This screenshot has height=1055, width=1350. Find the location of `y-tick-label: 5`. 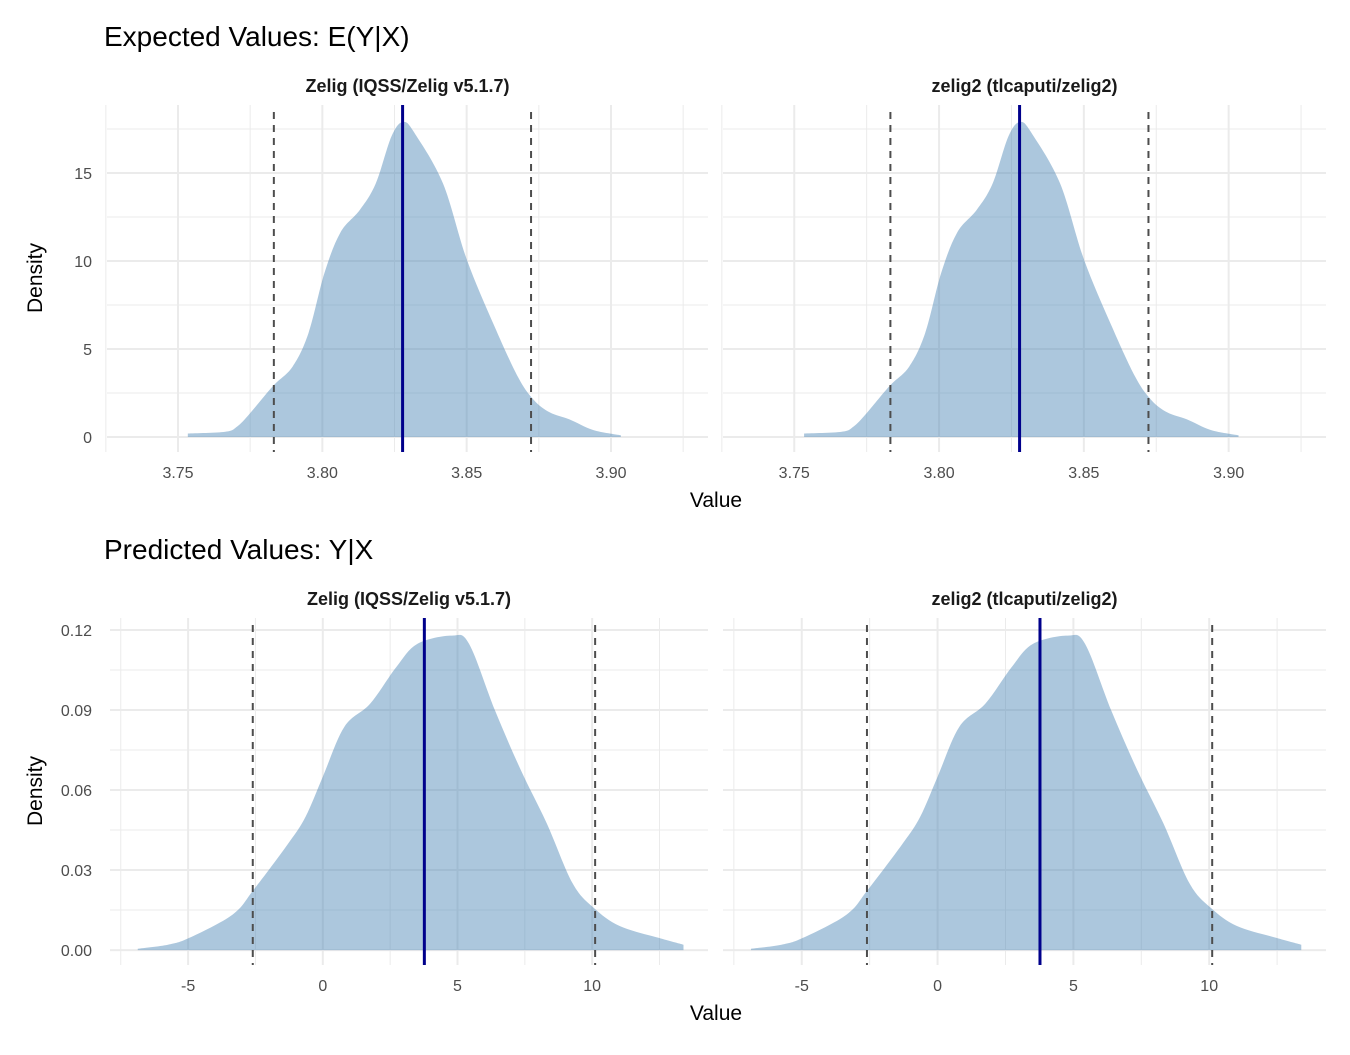

y-tick-label: 5 is located at coordinates (87, 350).